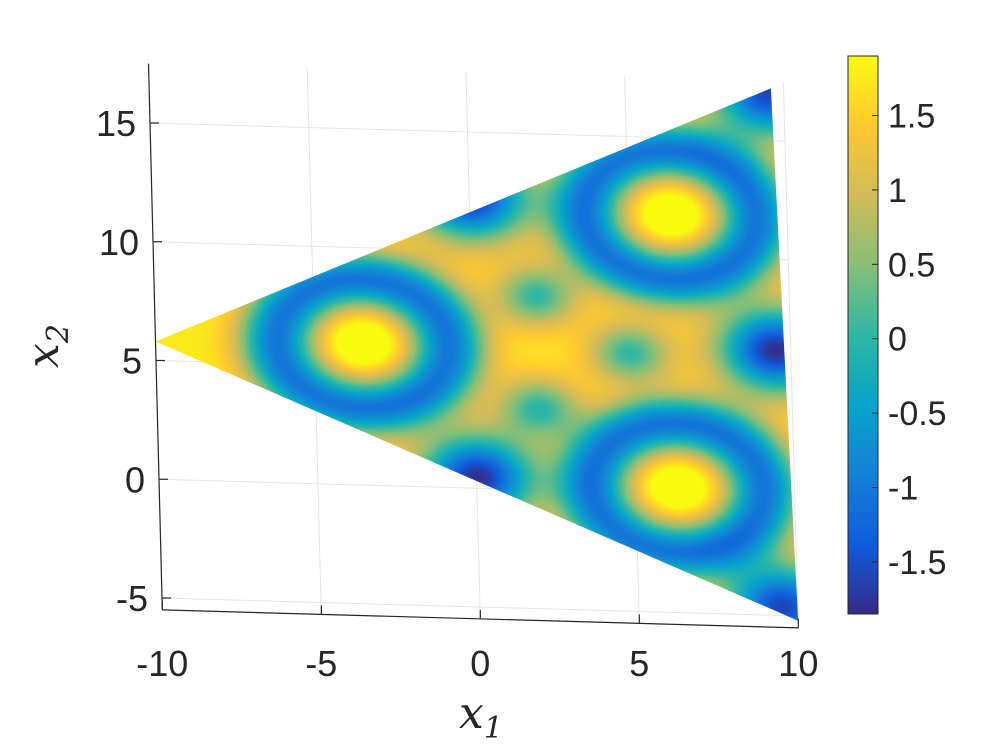 The height and width of the screenshot is (747, 997). What do you see at coordinates (897, 340) in the screenshot?
I see `colorbar-tick-label: 0` at bounding box center [897, 340].